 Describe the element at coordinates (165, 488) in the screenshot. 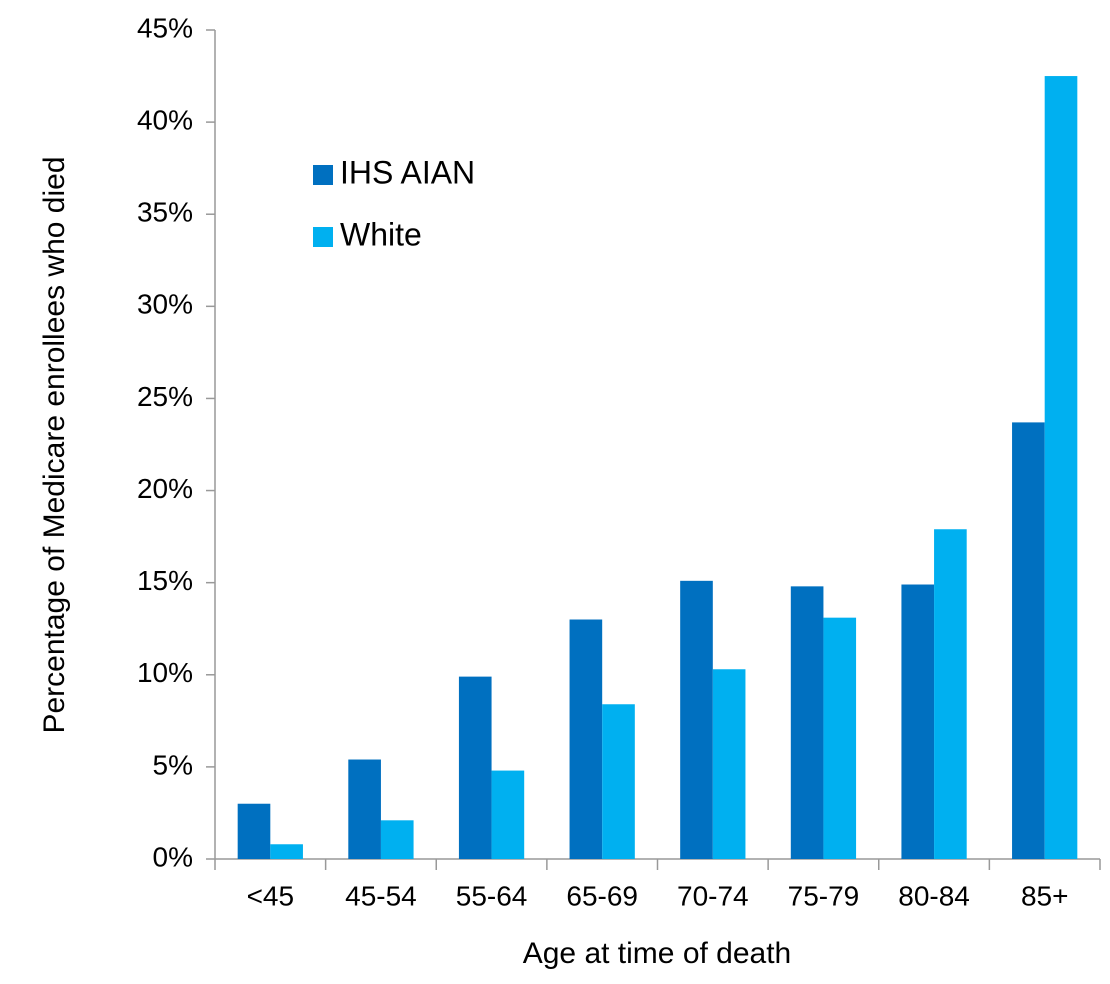

I see `y-tick-label: 20%` at that location.